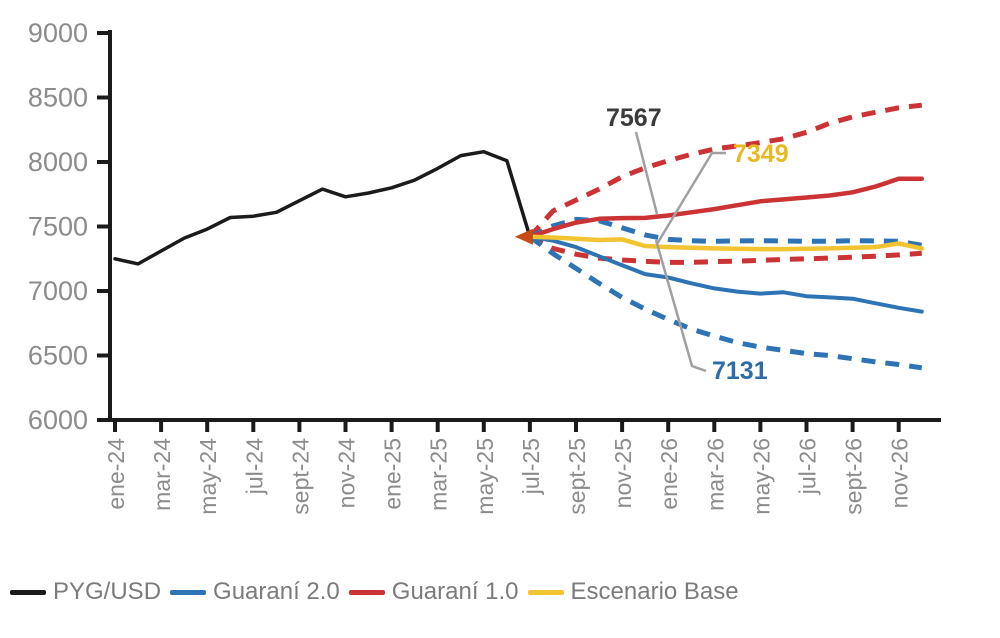  I want to click on series-guarani-2-0-banda-inferior, so click(725, 302).